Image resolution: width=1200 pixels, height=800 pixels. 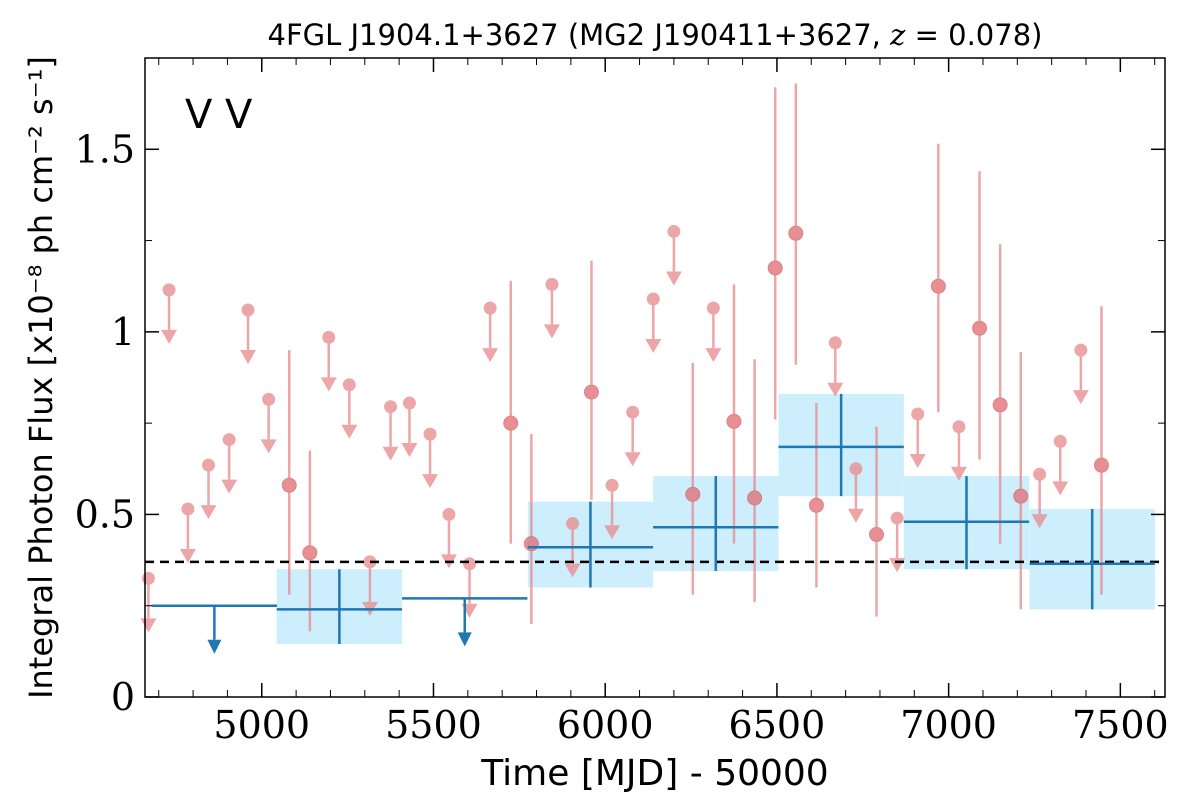 What do you see at coordinates (239, 115) in the screenshot?
I see `short-bin-corner-label: V` at bounding box center [239, 115].